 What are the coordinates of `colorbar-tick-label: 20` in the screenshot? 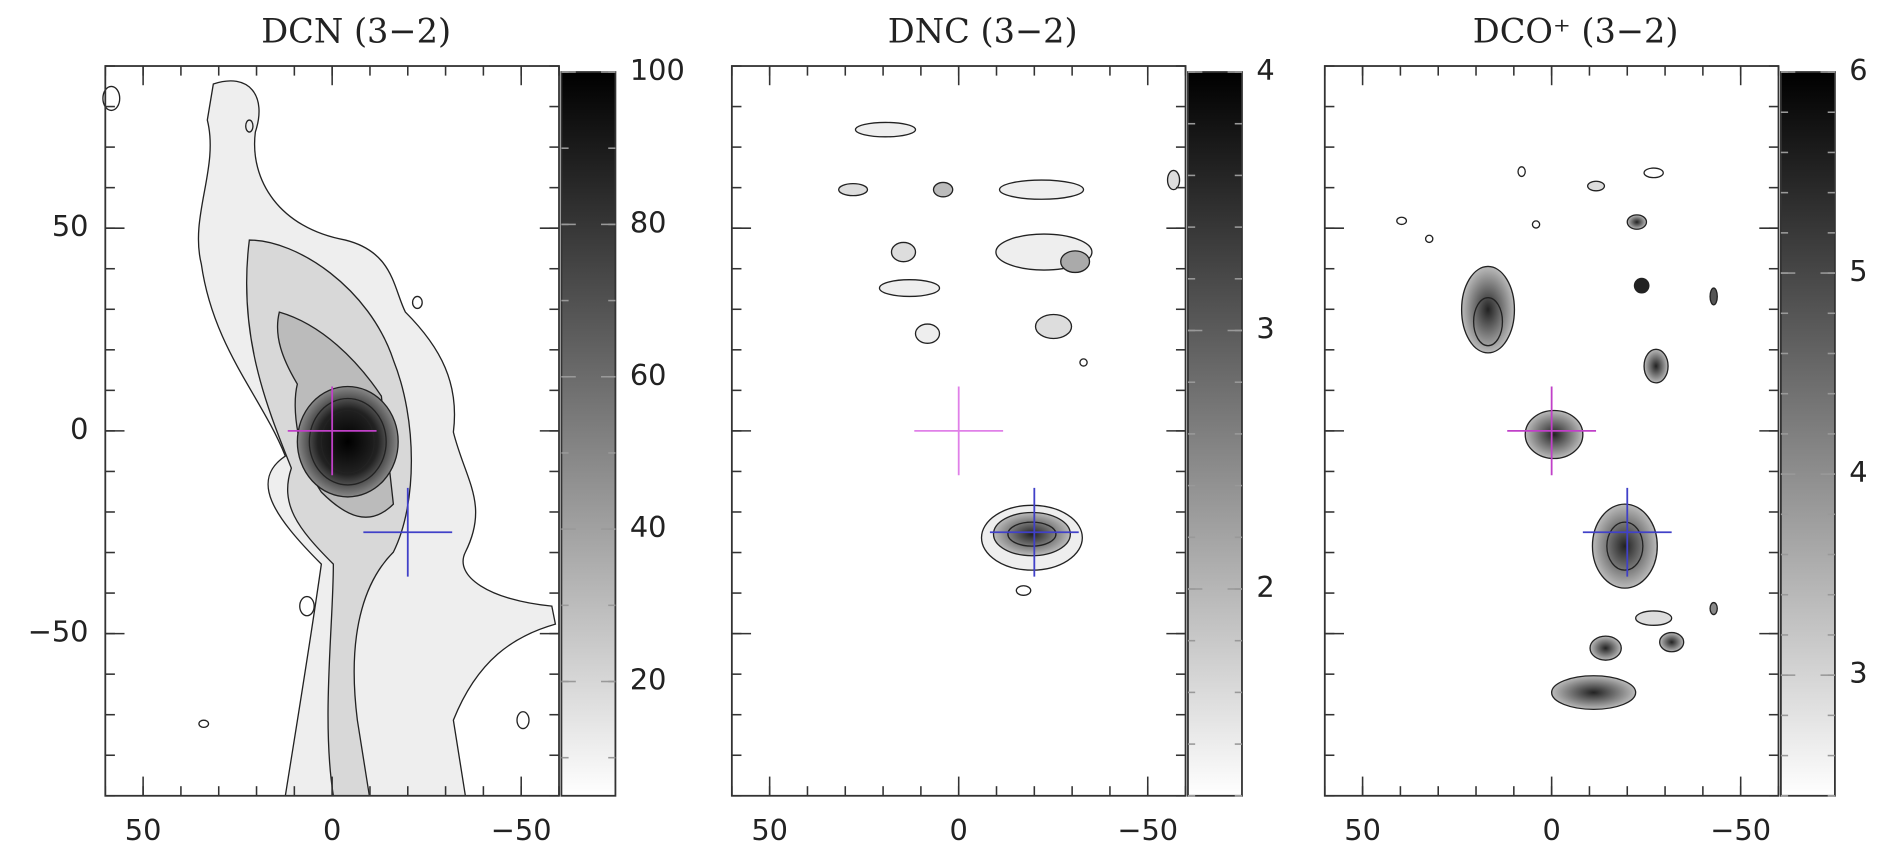 It's located at (648, 680).